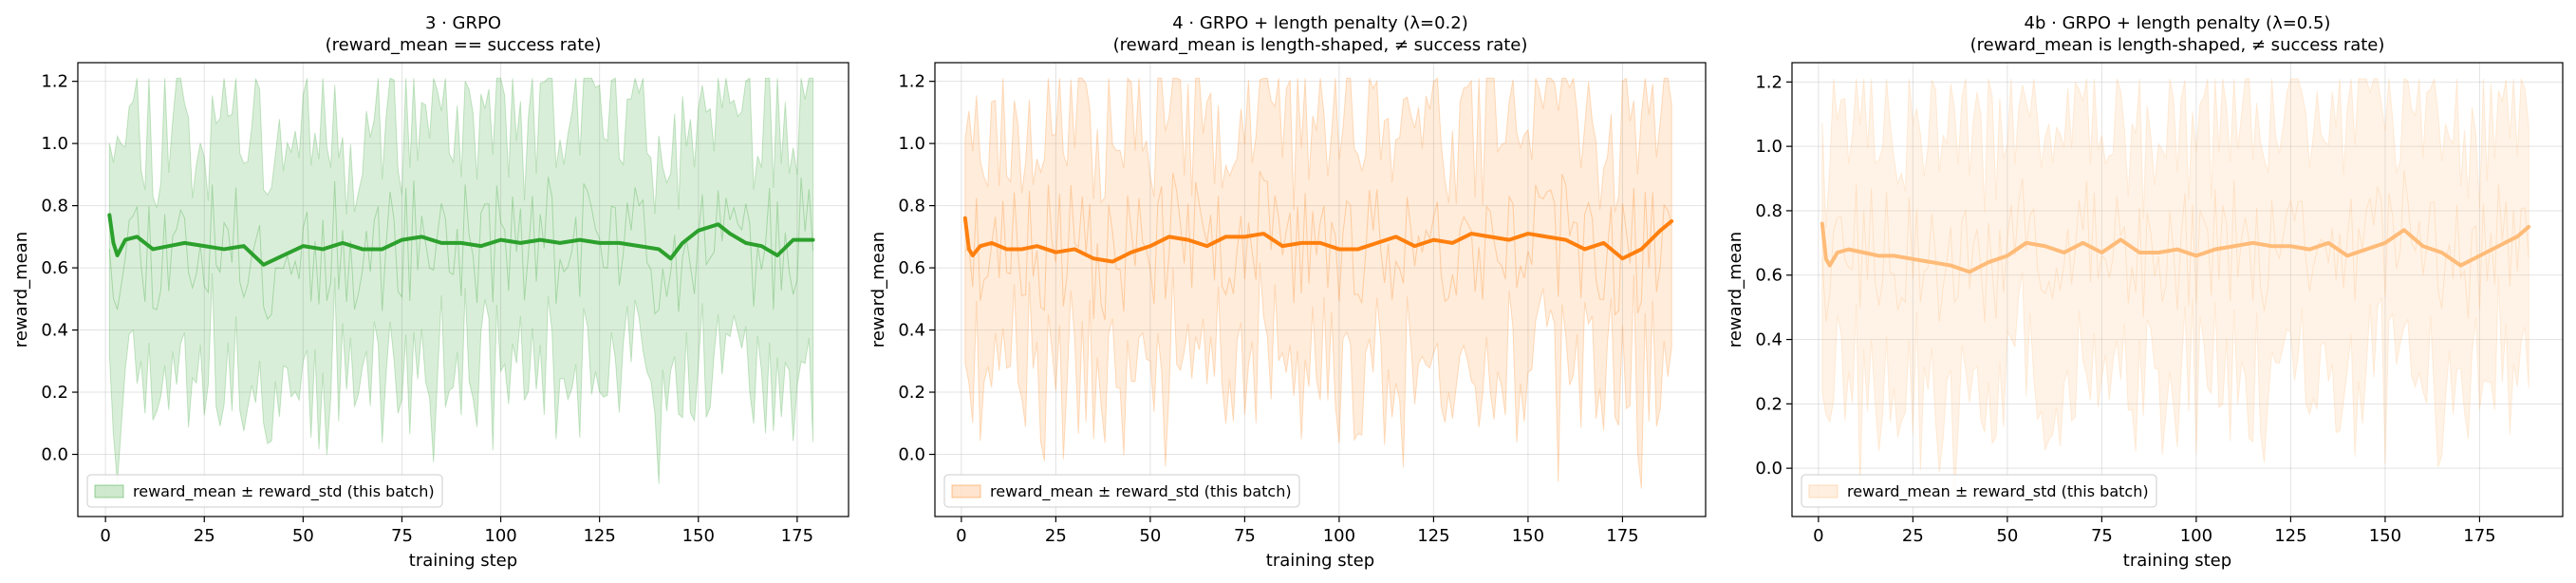 This screenshot has width=2576, height=583. Describe the element at coordinates (464, 45) in the screenshot. I see `chart-subtitle: (reward_mean == success rate)` at that location.